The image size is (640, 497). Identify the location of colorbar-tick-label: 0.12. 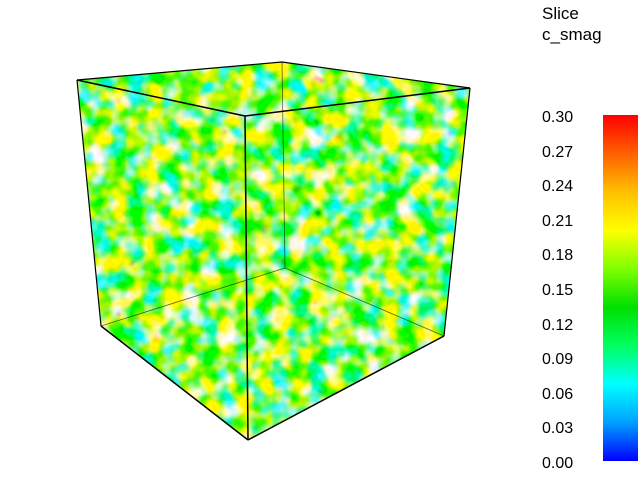
(558, 325).